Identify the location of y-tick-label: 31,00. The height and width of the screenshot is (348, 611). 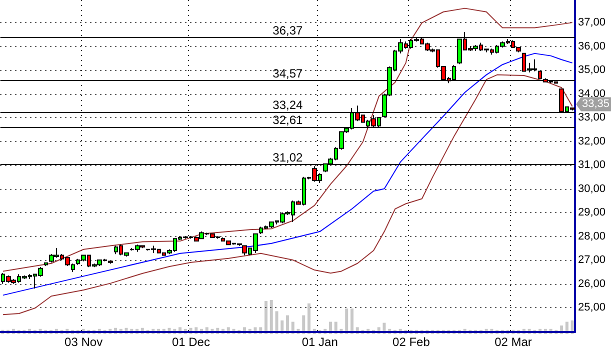
(592, 165).